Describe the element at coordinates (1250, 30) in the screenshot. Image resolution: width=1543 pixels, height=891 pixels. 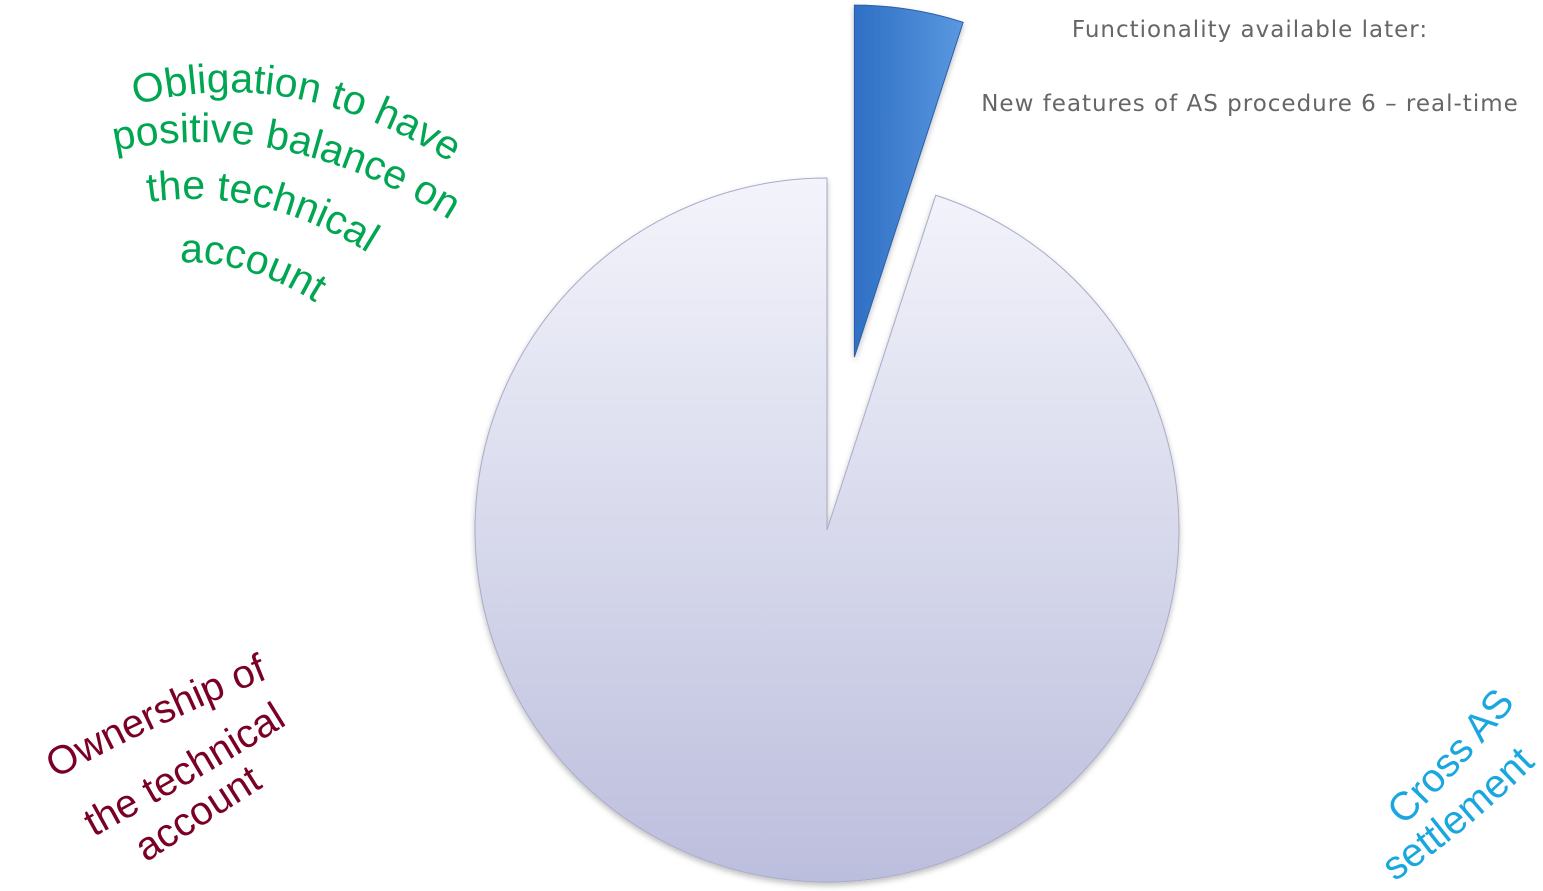
I see `later-functionality-title: Functionality available later:` at that location.